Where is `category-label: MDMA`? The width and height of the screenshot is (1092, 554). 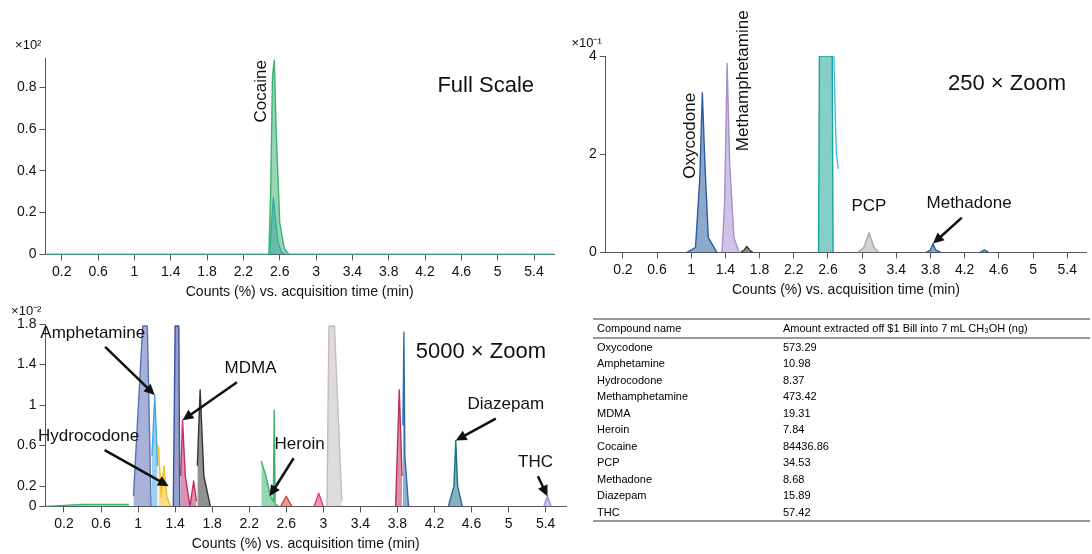 category-label: MDMA is located at coordinates (614, 413).